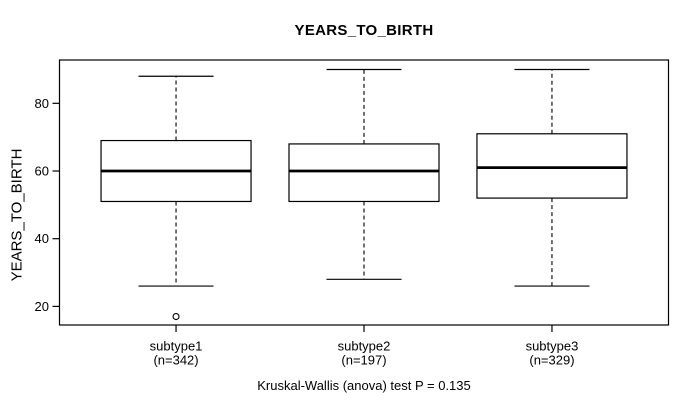 Image resolution: width=700 pixels, height=400 pixels. I want to click on y-tick-label: 40, so click(42, 238).